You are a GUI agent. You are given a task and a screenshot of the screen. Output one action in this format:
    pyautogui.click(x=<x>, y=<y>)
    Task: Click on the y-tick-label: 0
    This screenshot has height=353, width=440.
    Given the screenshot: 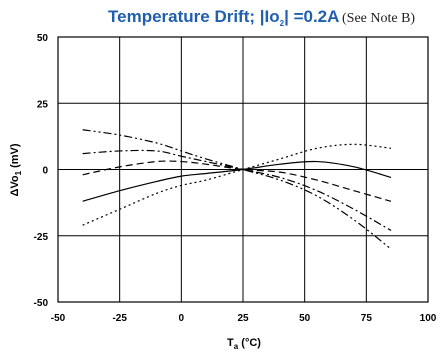 What is the action you would take?
    pyautogui.click(x=45, y=171)
    